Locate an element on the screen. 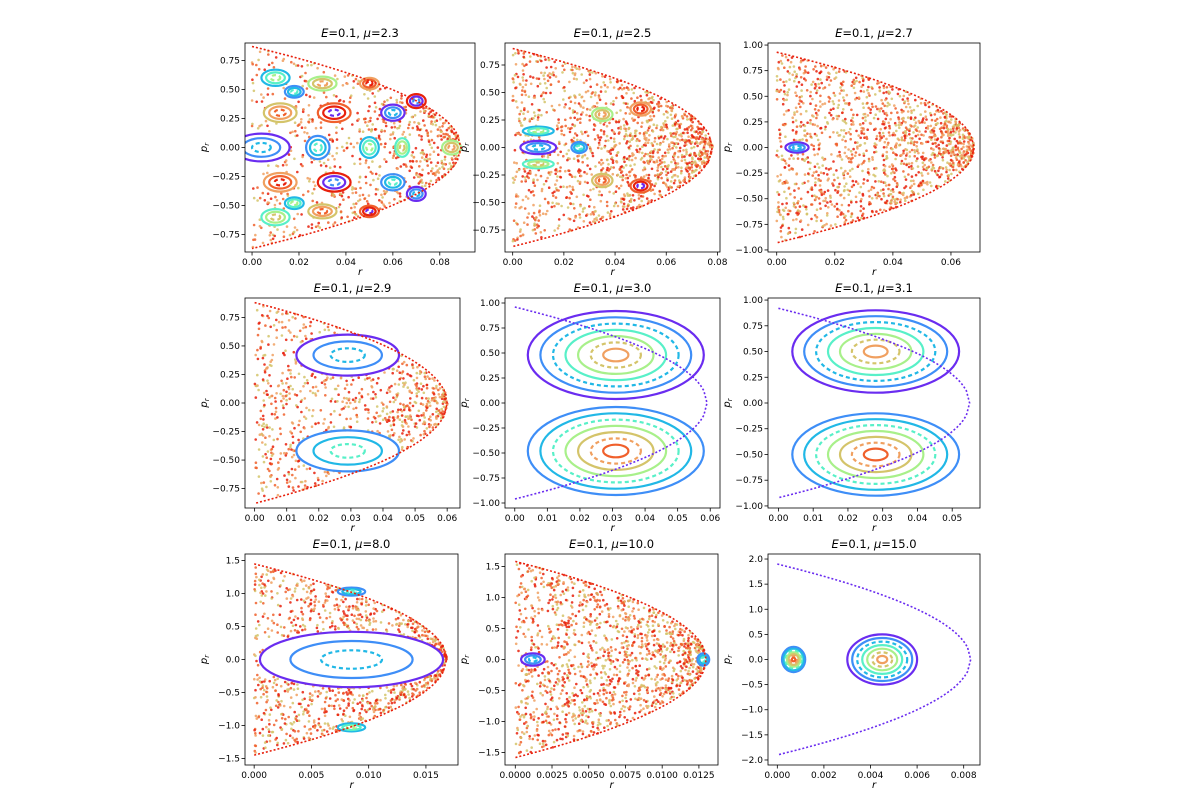 The image size is (1200, 800). x-tick-label: 0.03 is located at coordinates (612, 519).